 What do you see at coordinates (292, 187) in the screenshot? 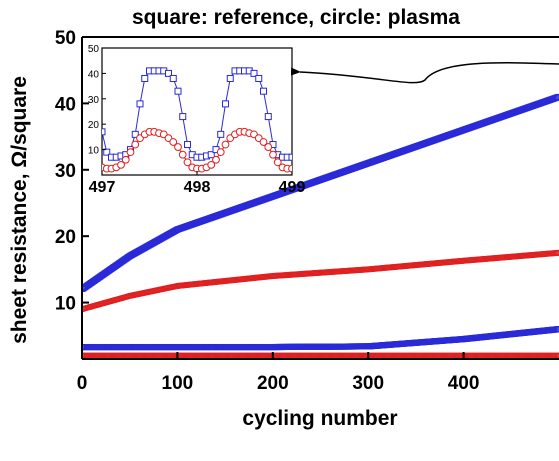
I see `inset-x-tick-label: 499` at bounding box center [292, 187].